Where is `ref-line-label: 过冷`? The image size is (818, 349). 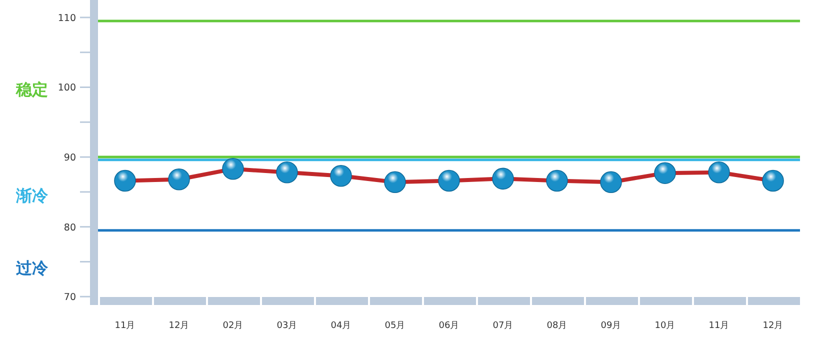 ref-line-label: 过冷 is located at coordinates (32, 268).